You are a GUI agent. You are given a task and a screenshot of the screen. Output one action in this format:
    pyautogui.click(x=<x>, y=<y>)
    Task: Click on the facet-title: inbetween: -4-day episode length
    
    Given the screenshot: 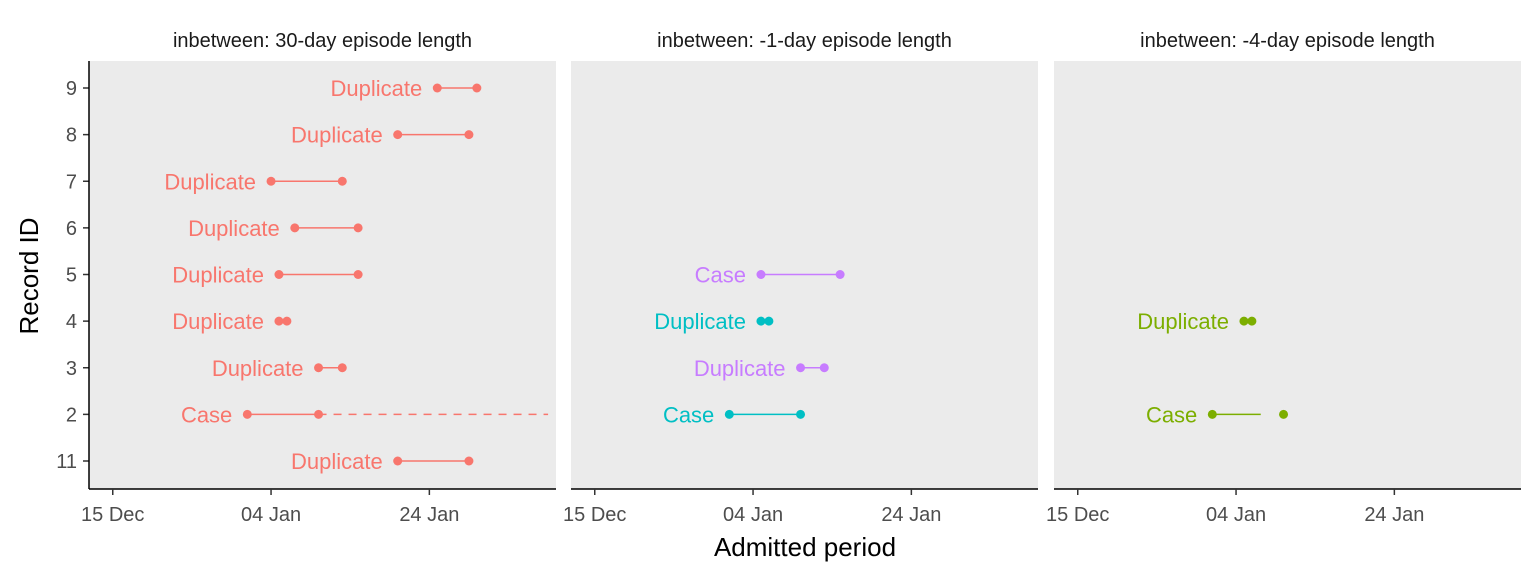 What is the action you would take?
    pyautogui.click(x=1287, y=41)
    